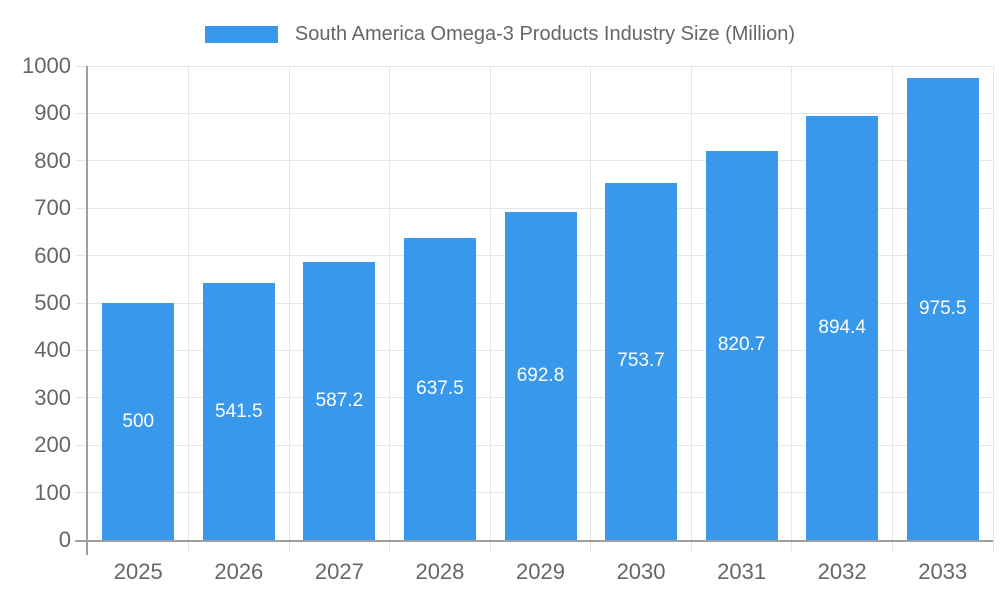  I want to click on bar-value-label: 820.7, so click(741, 345).